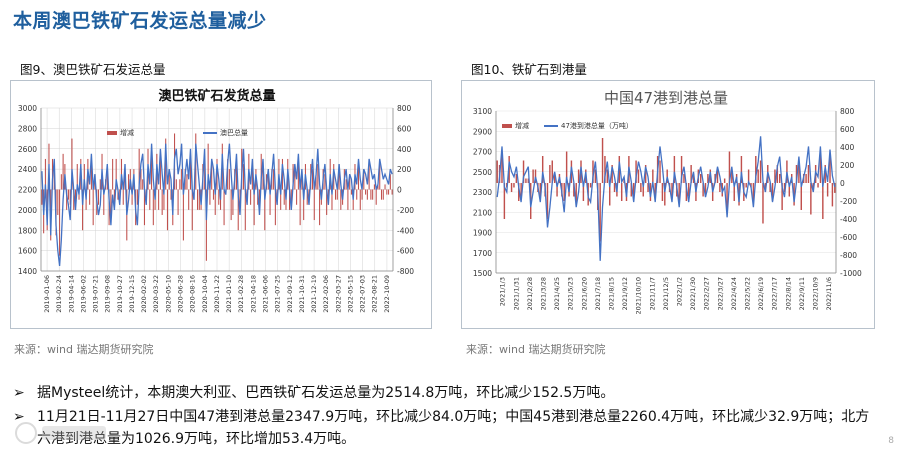 The image size is (900, 452). I want to click on x-tick-label: 2019-09-08, so click(108, 294).